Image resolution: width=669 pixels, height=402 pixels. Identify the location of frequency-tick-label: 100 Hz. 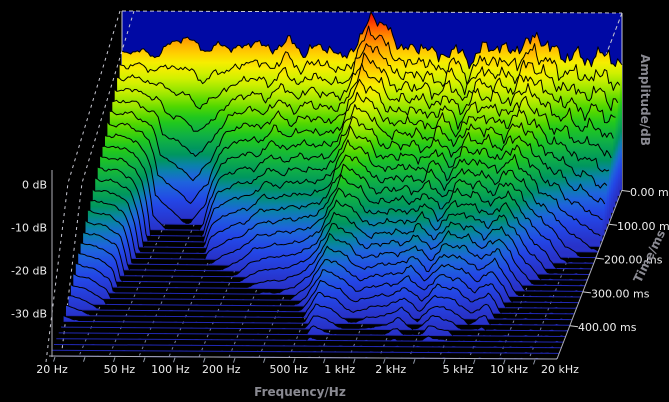
(170, 369).